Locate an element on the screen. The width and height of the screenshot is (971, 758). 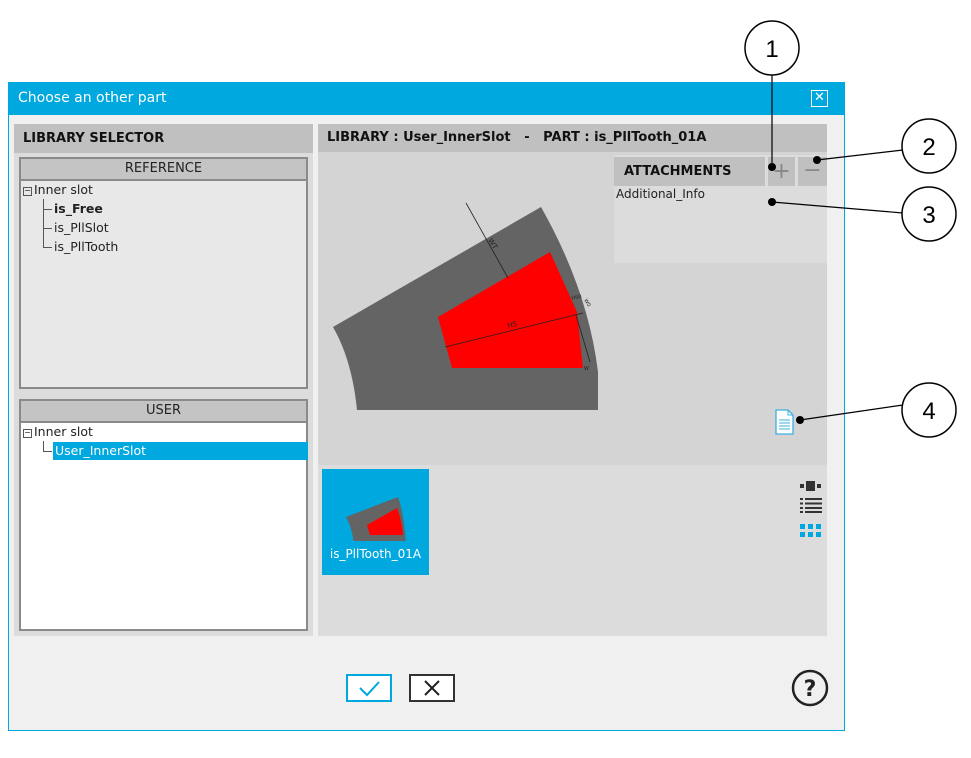
callout-2: 2 is located at coordinates (928, 147).